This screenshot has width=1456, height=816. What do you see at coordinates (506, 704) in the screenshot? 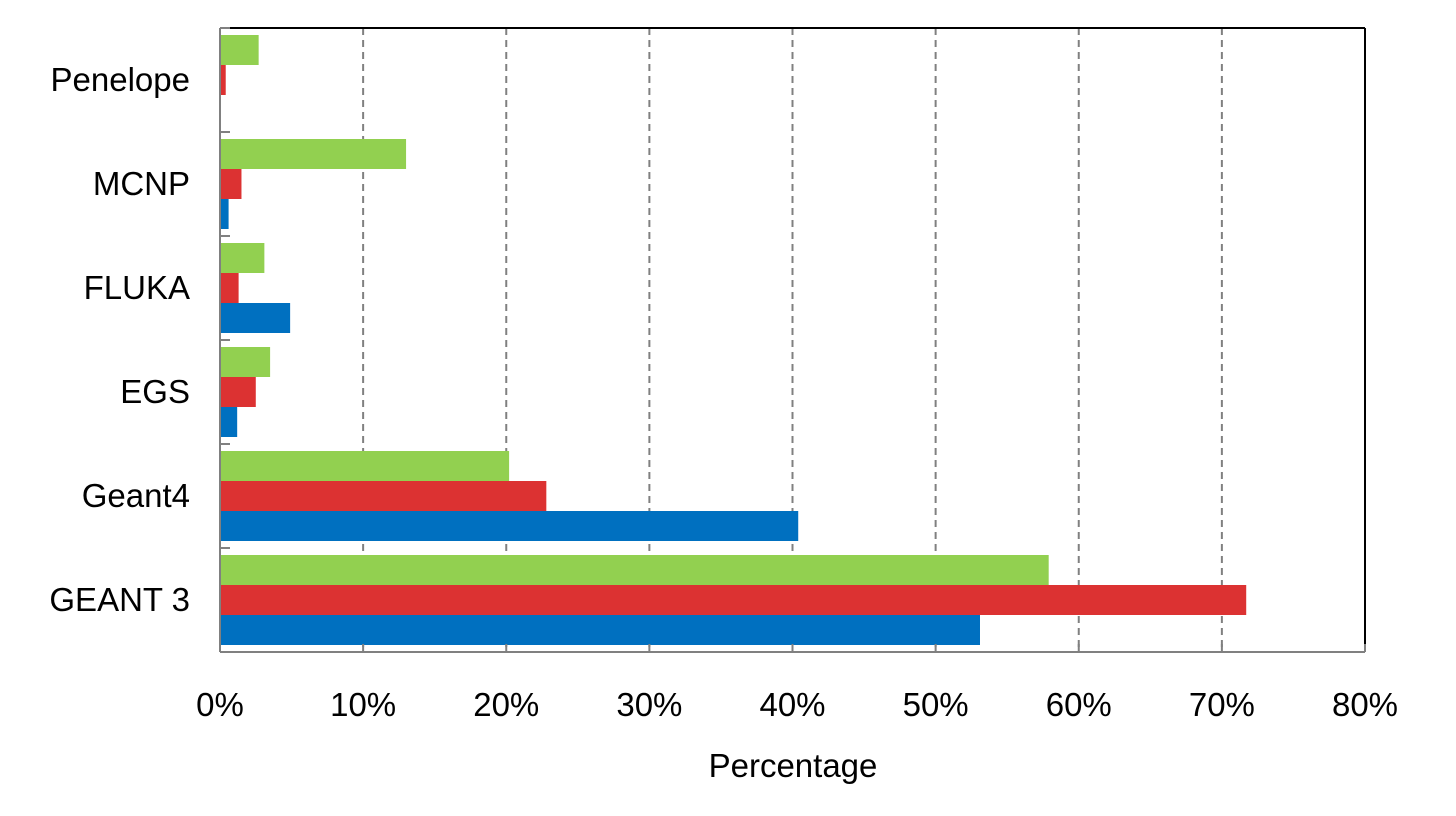
I see `x-tick-label: 20%` at bounding box center [506, 704].